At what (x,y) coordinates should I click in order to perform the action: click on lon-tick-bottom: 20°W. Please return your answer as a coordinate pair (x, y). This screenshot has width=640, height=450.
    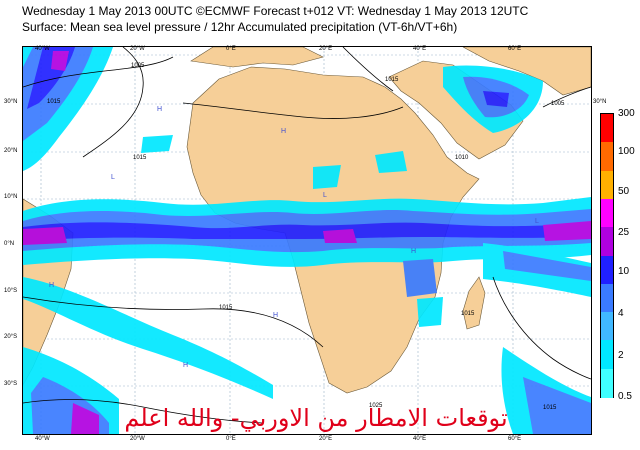
    Looking at the image, I should click on (137, 439).